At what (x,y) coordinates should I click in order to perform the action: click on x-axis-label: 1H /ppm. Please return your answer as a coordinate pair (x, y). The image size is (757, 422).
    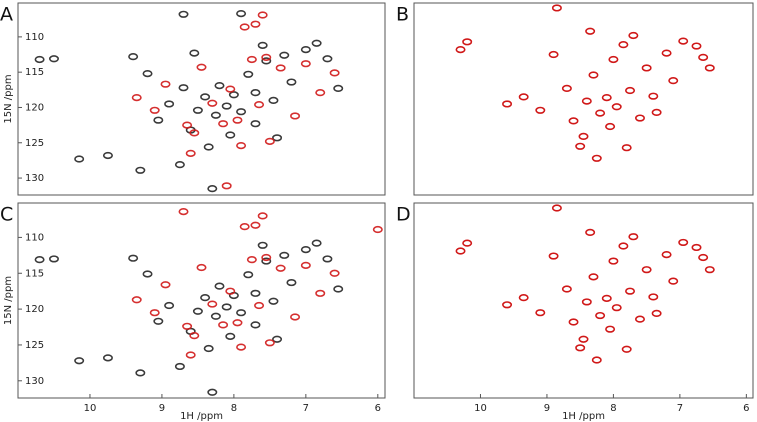
    Looking at the image, I should click on (201, 416).